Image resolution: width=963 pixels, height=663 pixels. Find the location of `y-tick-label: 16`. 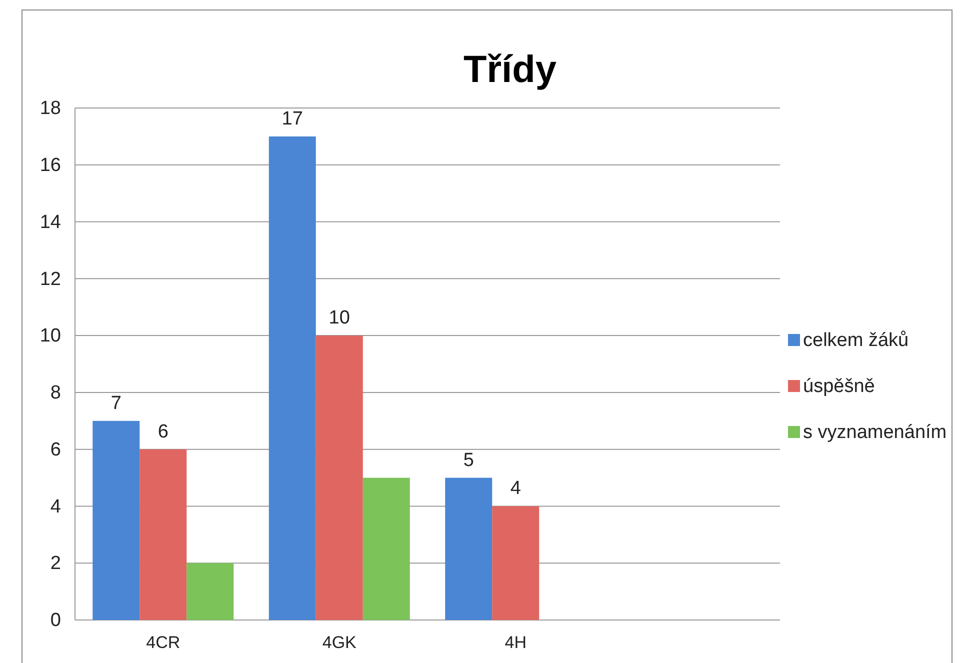

y-tick-label: 16 is located at coordinates (50, 165).